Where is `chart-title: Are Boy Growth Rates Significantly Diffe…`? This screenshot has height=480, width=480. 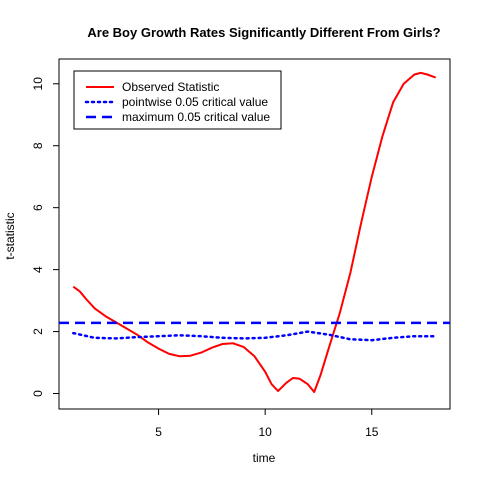 chart-title: Are Boy Growth Rates Significantly Diffe… is located at coordinates (263, 32).